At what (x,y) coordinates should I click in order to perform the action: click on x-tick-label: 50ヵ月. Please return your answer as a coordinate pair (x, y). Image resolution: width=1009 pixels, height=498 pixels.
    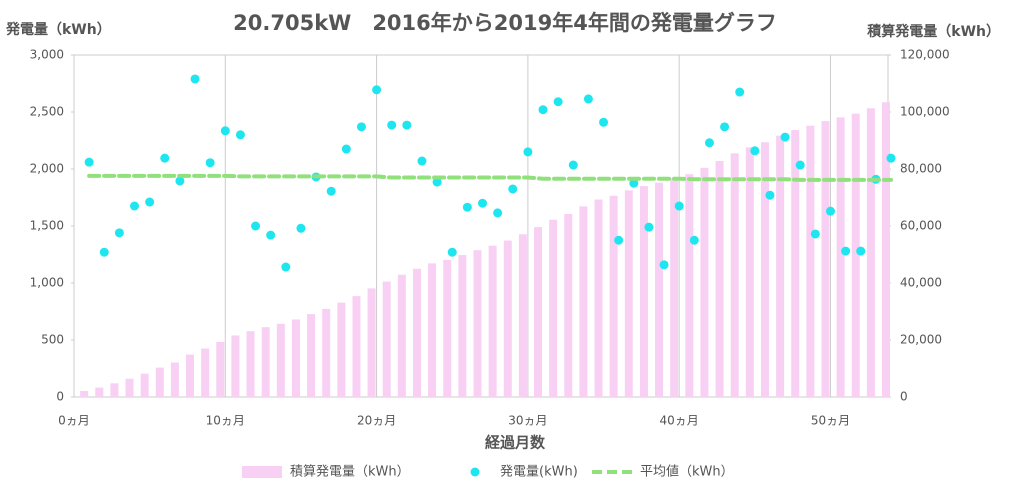
    Looking at the image, I should click on (830, 421).